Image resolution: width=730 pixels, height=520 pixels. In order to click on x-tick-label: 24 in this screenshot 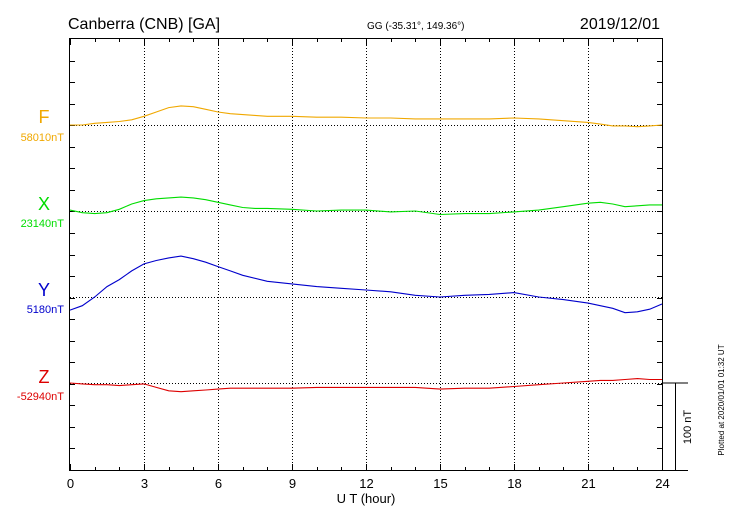, I will do `click(662, 483)`.